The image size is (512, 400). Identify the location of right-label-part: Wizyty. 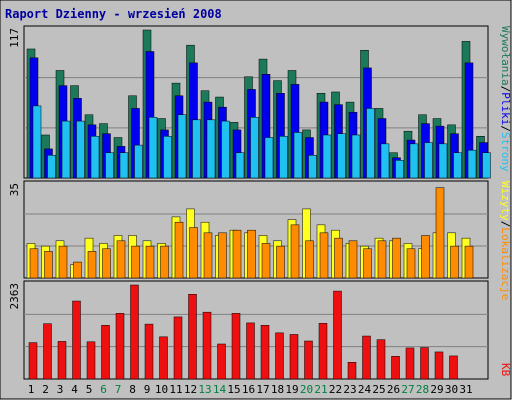
(505, 201).